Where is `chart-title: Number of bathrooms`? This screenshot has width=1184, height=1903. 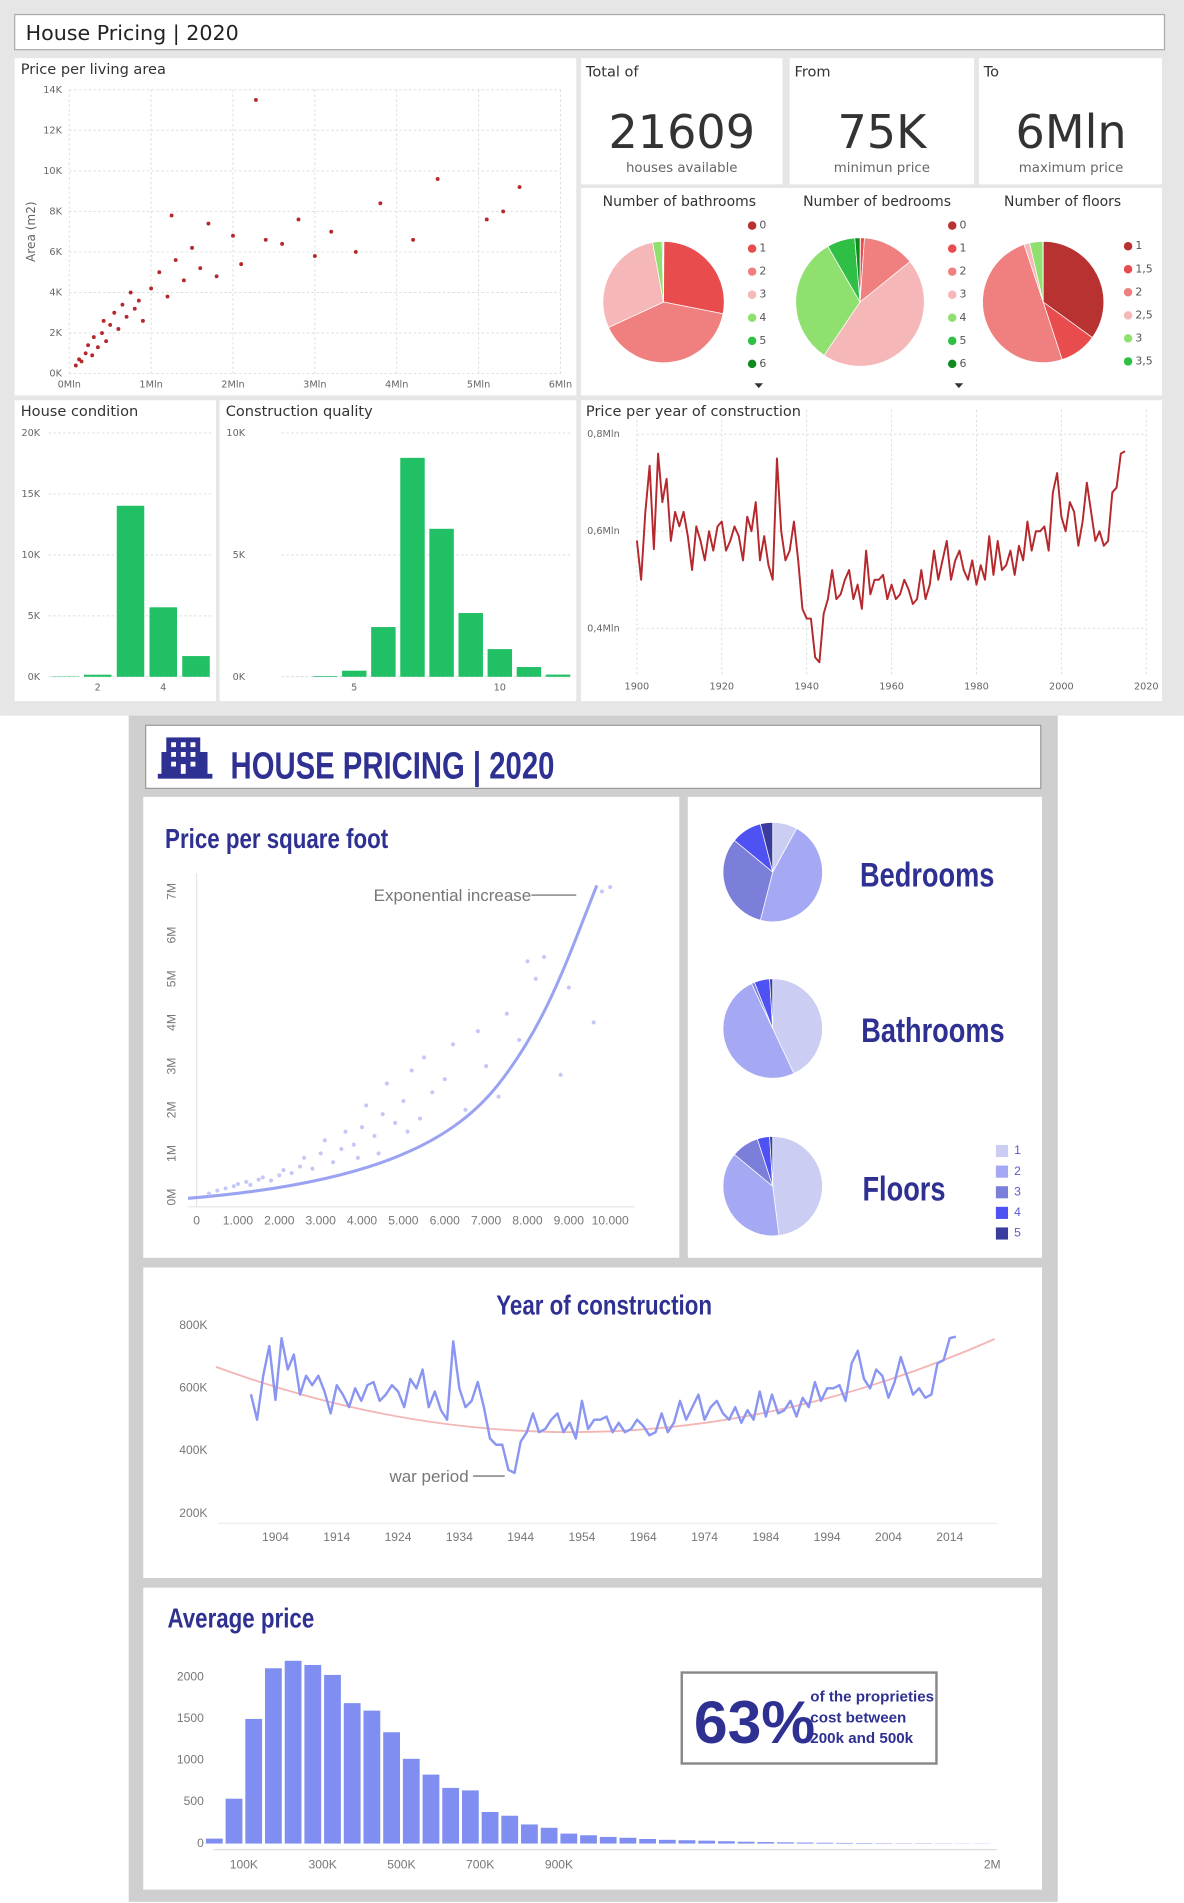 chart-title: Number of bathrooms is located at coordinates (679, 202).